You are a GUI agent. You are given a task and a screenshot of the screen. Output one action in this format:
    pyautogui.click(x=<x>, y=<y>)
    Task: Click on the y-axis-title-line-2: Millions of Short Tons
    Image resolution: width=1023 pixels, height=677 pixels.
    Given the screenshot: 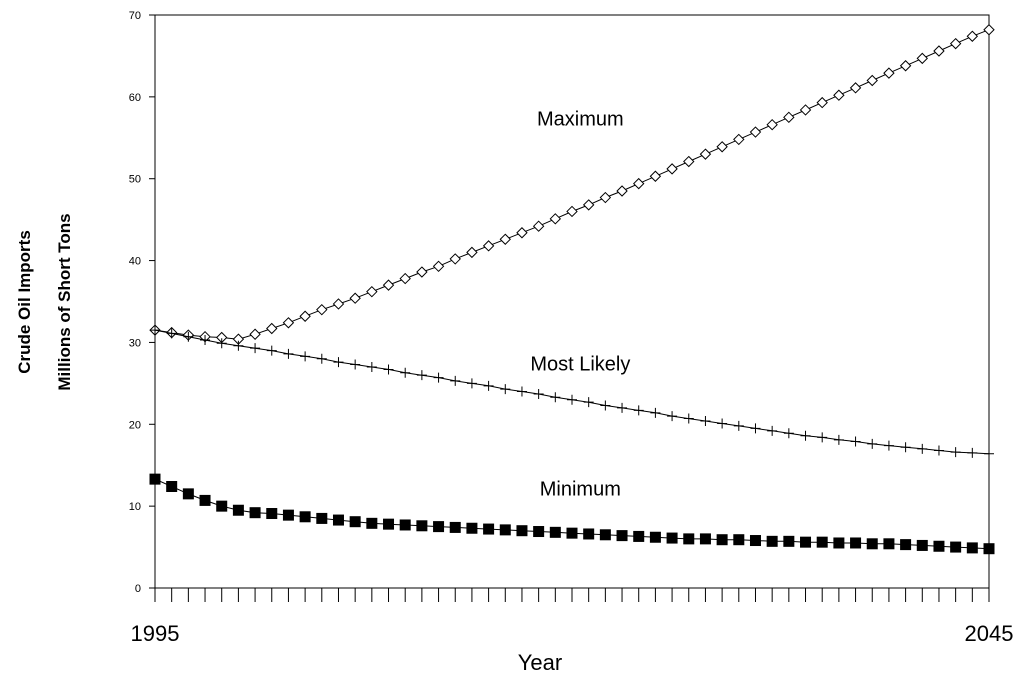 What is the action you would take?
    pyautogui.click(x=64, y=301)
    